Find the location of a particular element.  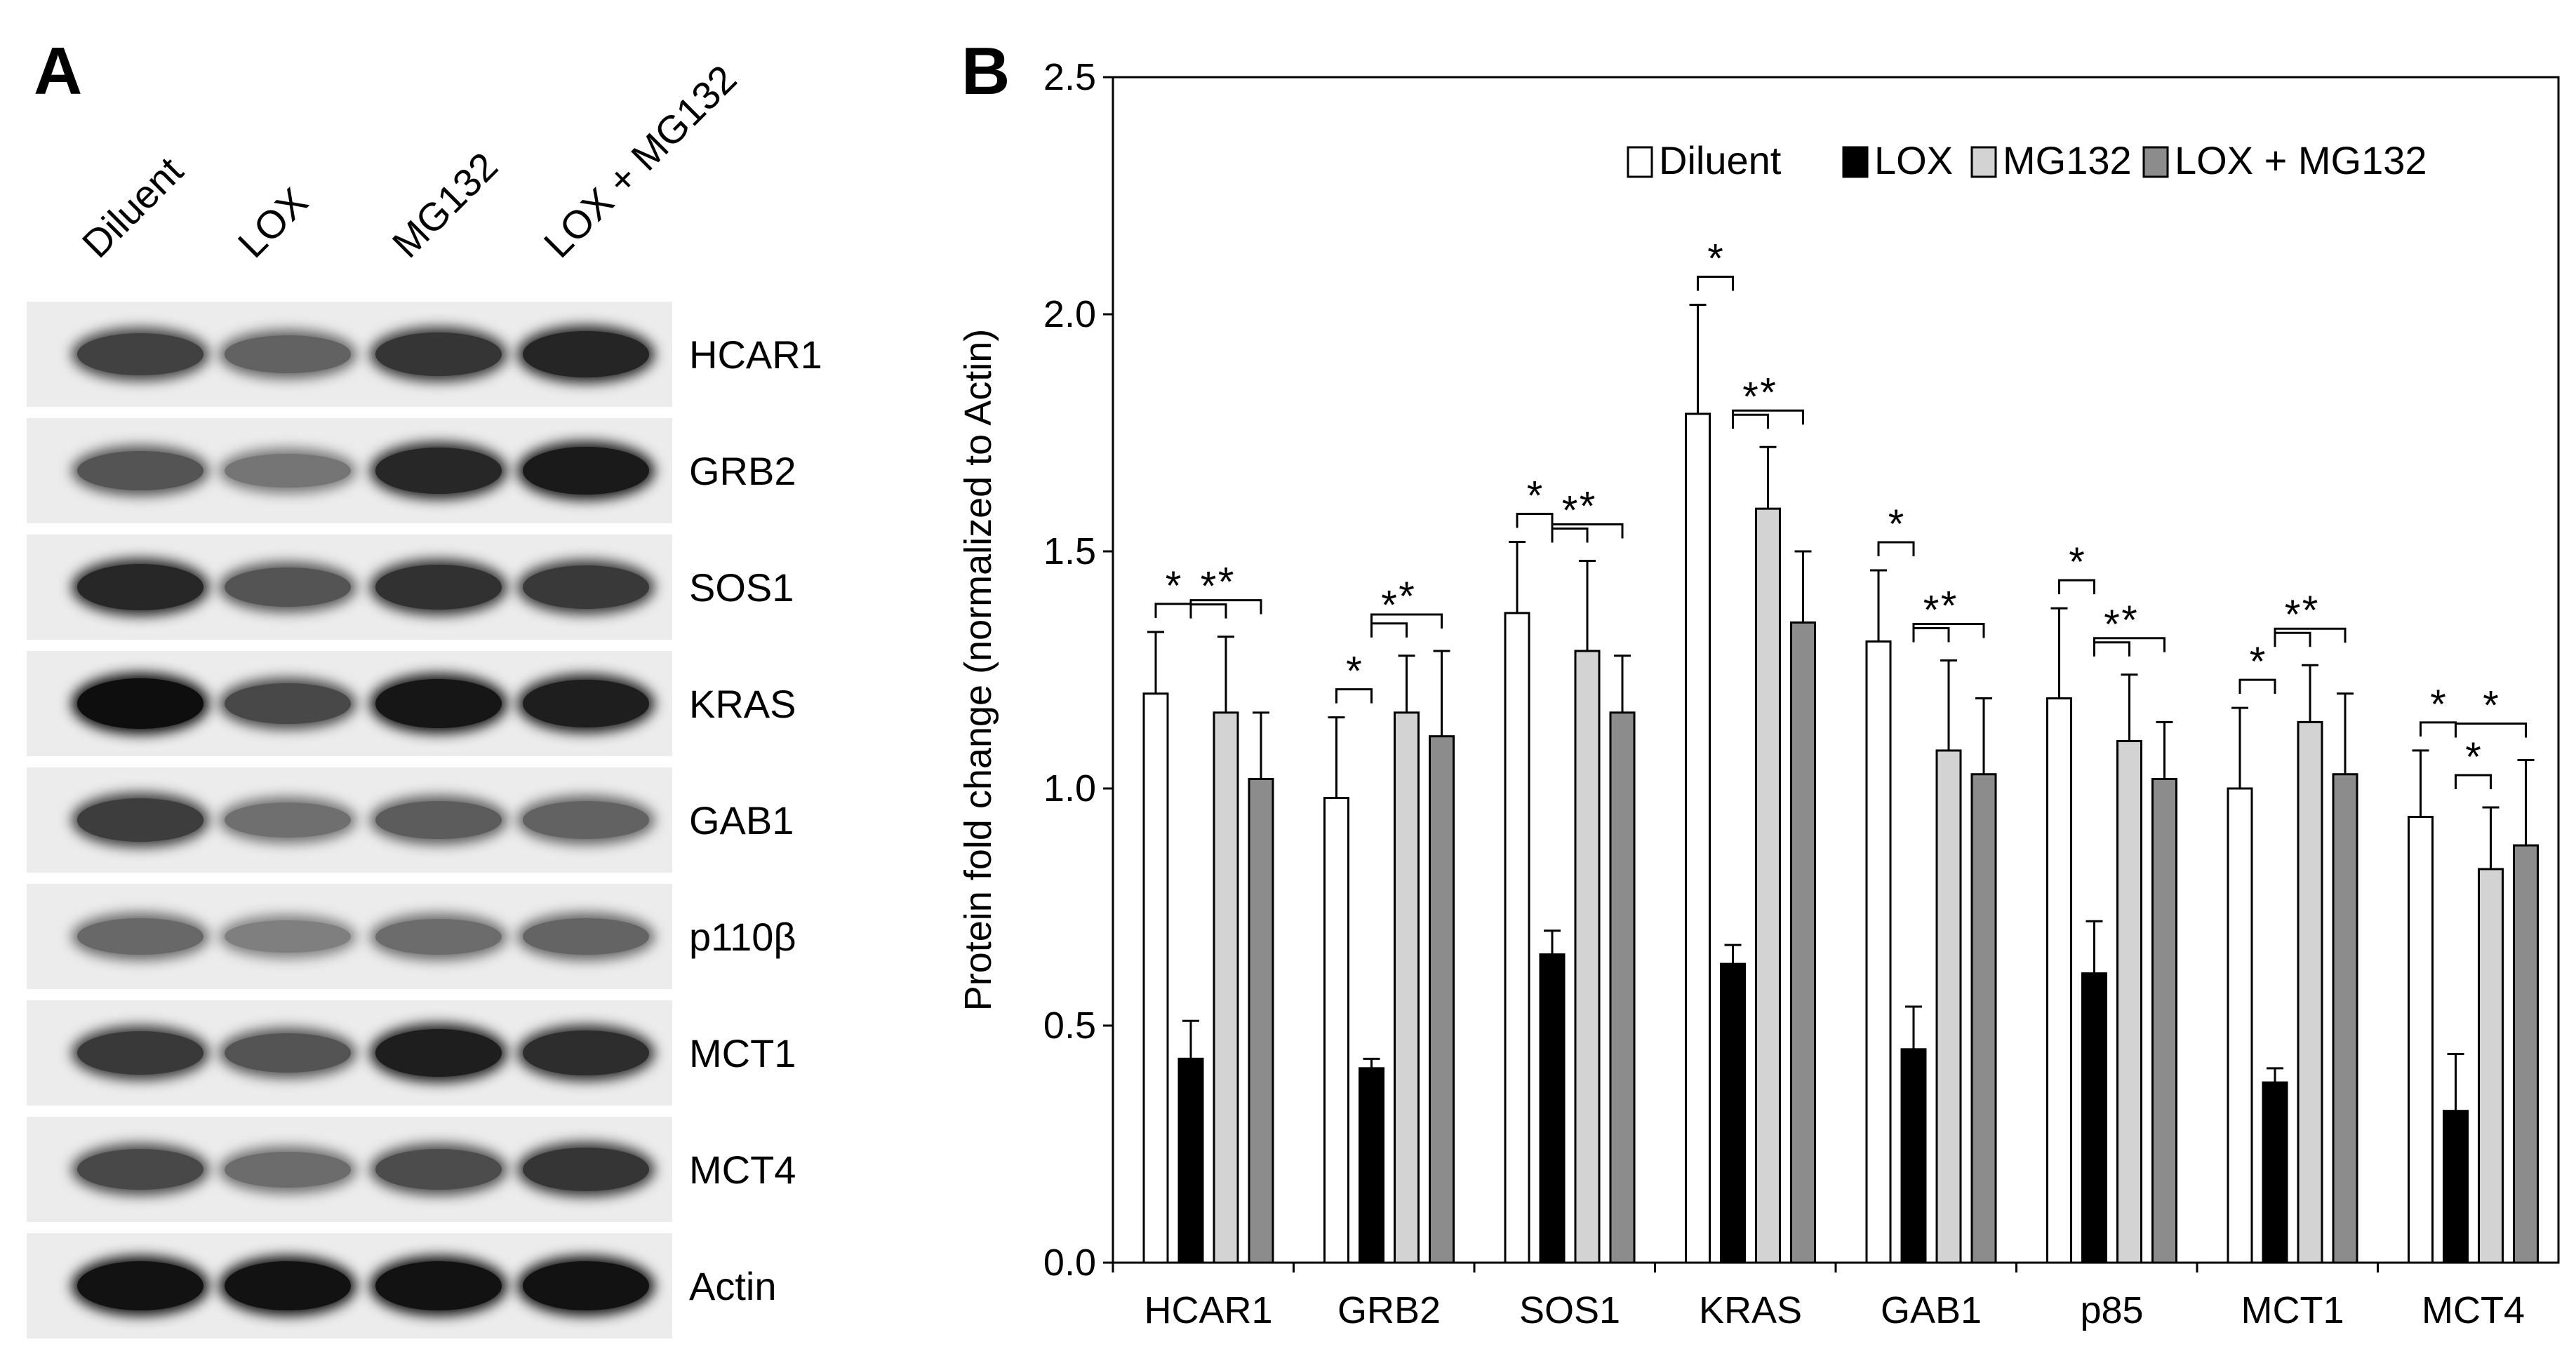

x-tick-label: GRB2 is located at coordinates (1389, 1310).